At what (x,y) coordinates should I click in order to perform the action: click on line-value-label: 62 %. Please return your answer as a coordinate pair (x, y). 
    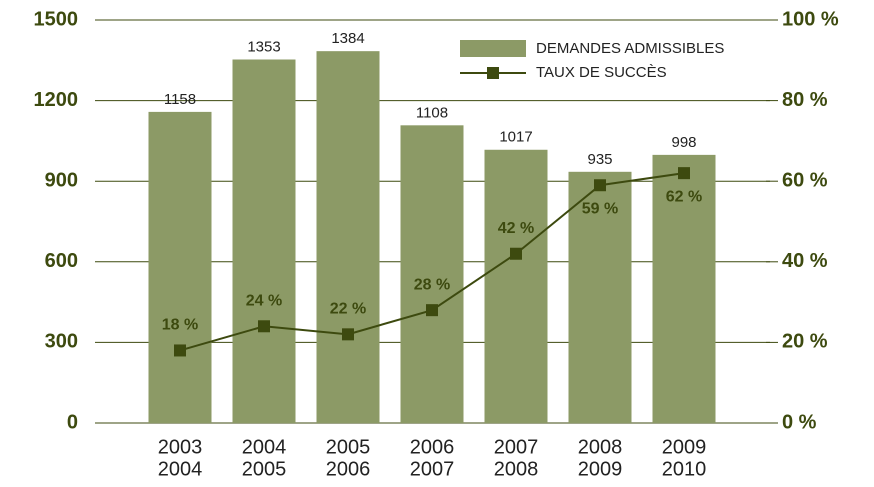
    Looking at the image, I should click on (684, 196).